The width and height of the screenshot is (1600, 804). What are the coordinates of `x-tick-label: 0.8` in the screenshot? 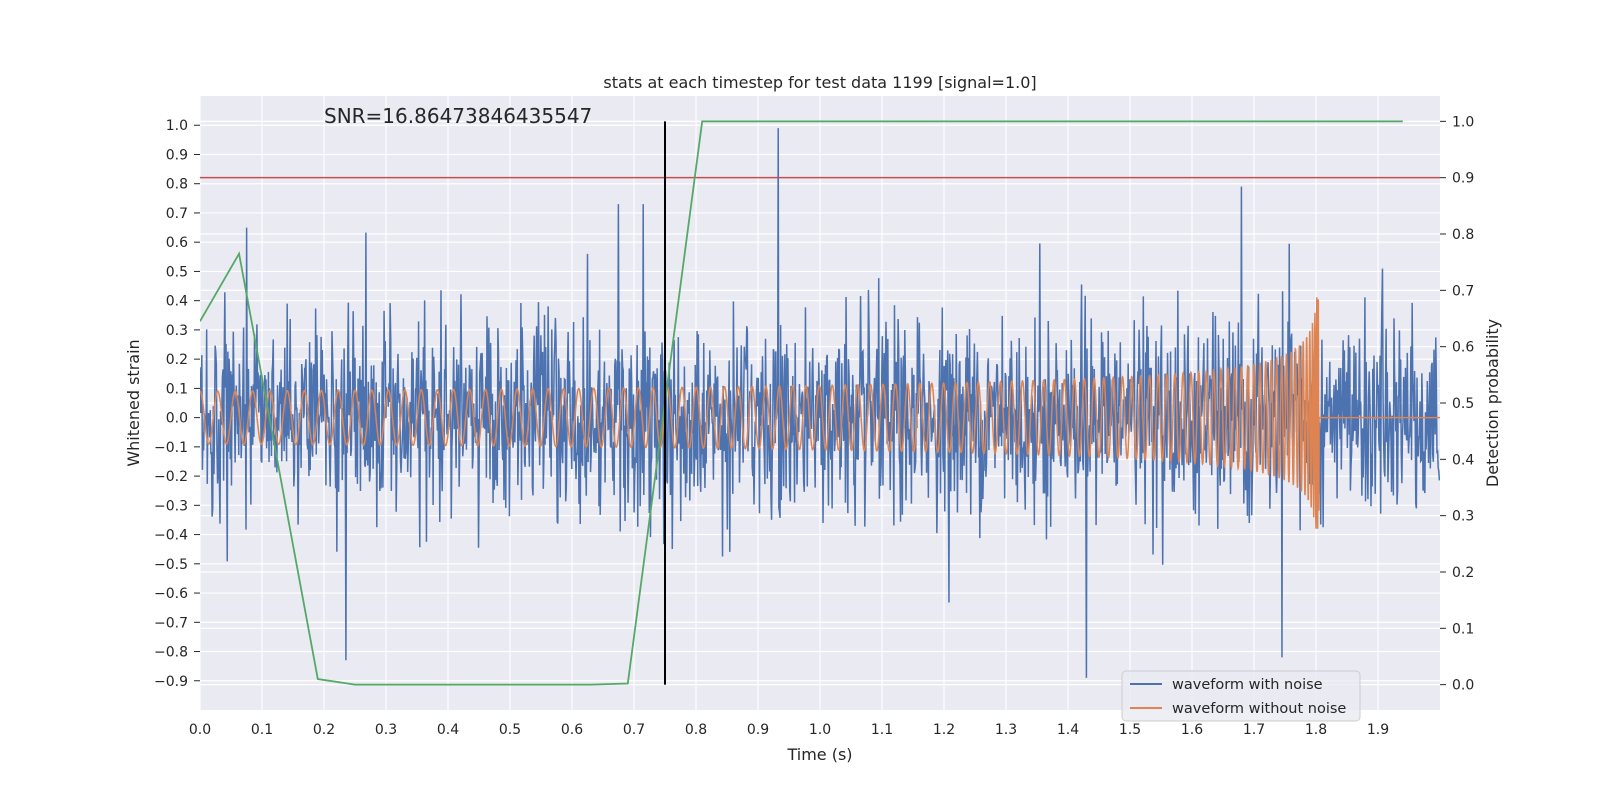 It's located at (696, 730).